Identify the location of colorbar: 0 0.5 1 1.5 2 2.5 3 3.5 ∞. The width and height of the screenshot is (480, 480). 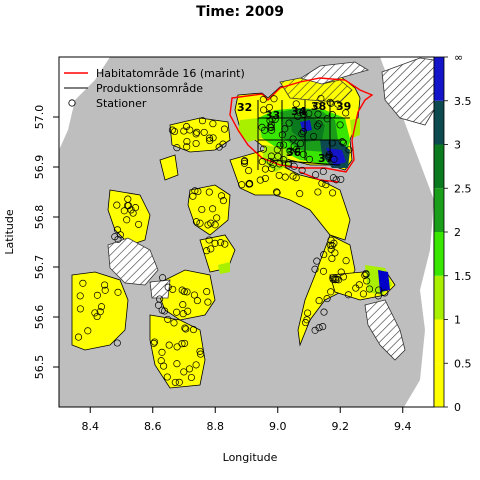
(452, 232).